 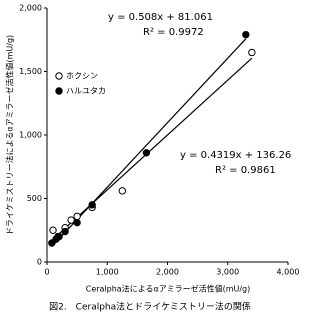 I want to click on x-tick-label: 3,000, so click(x=227, y=272).